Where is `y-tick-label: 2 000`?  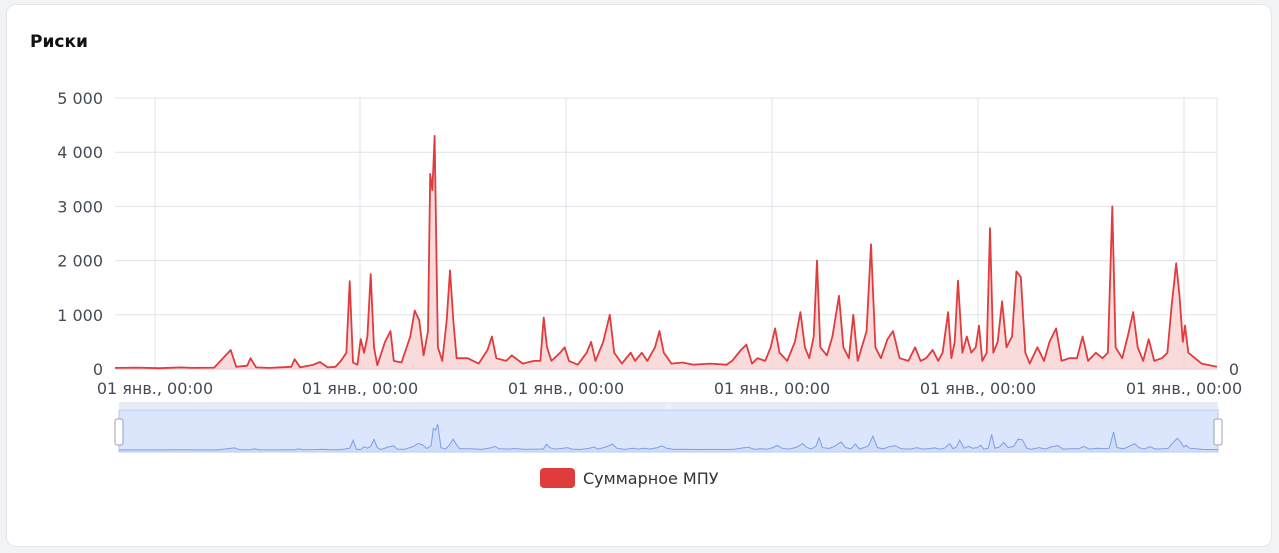
y-tick-label: 2 000 is located at coordinates (80, 261).